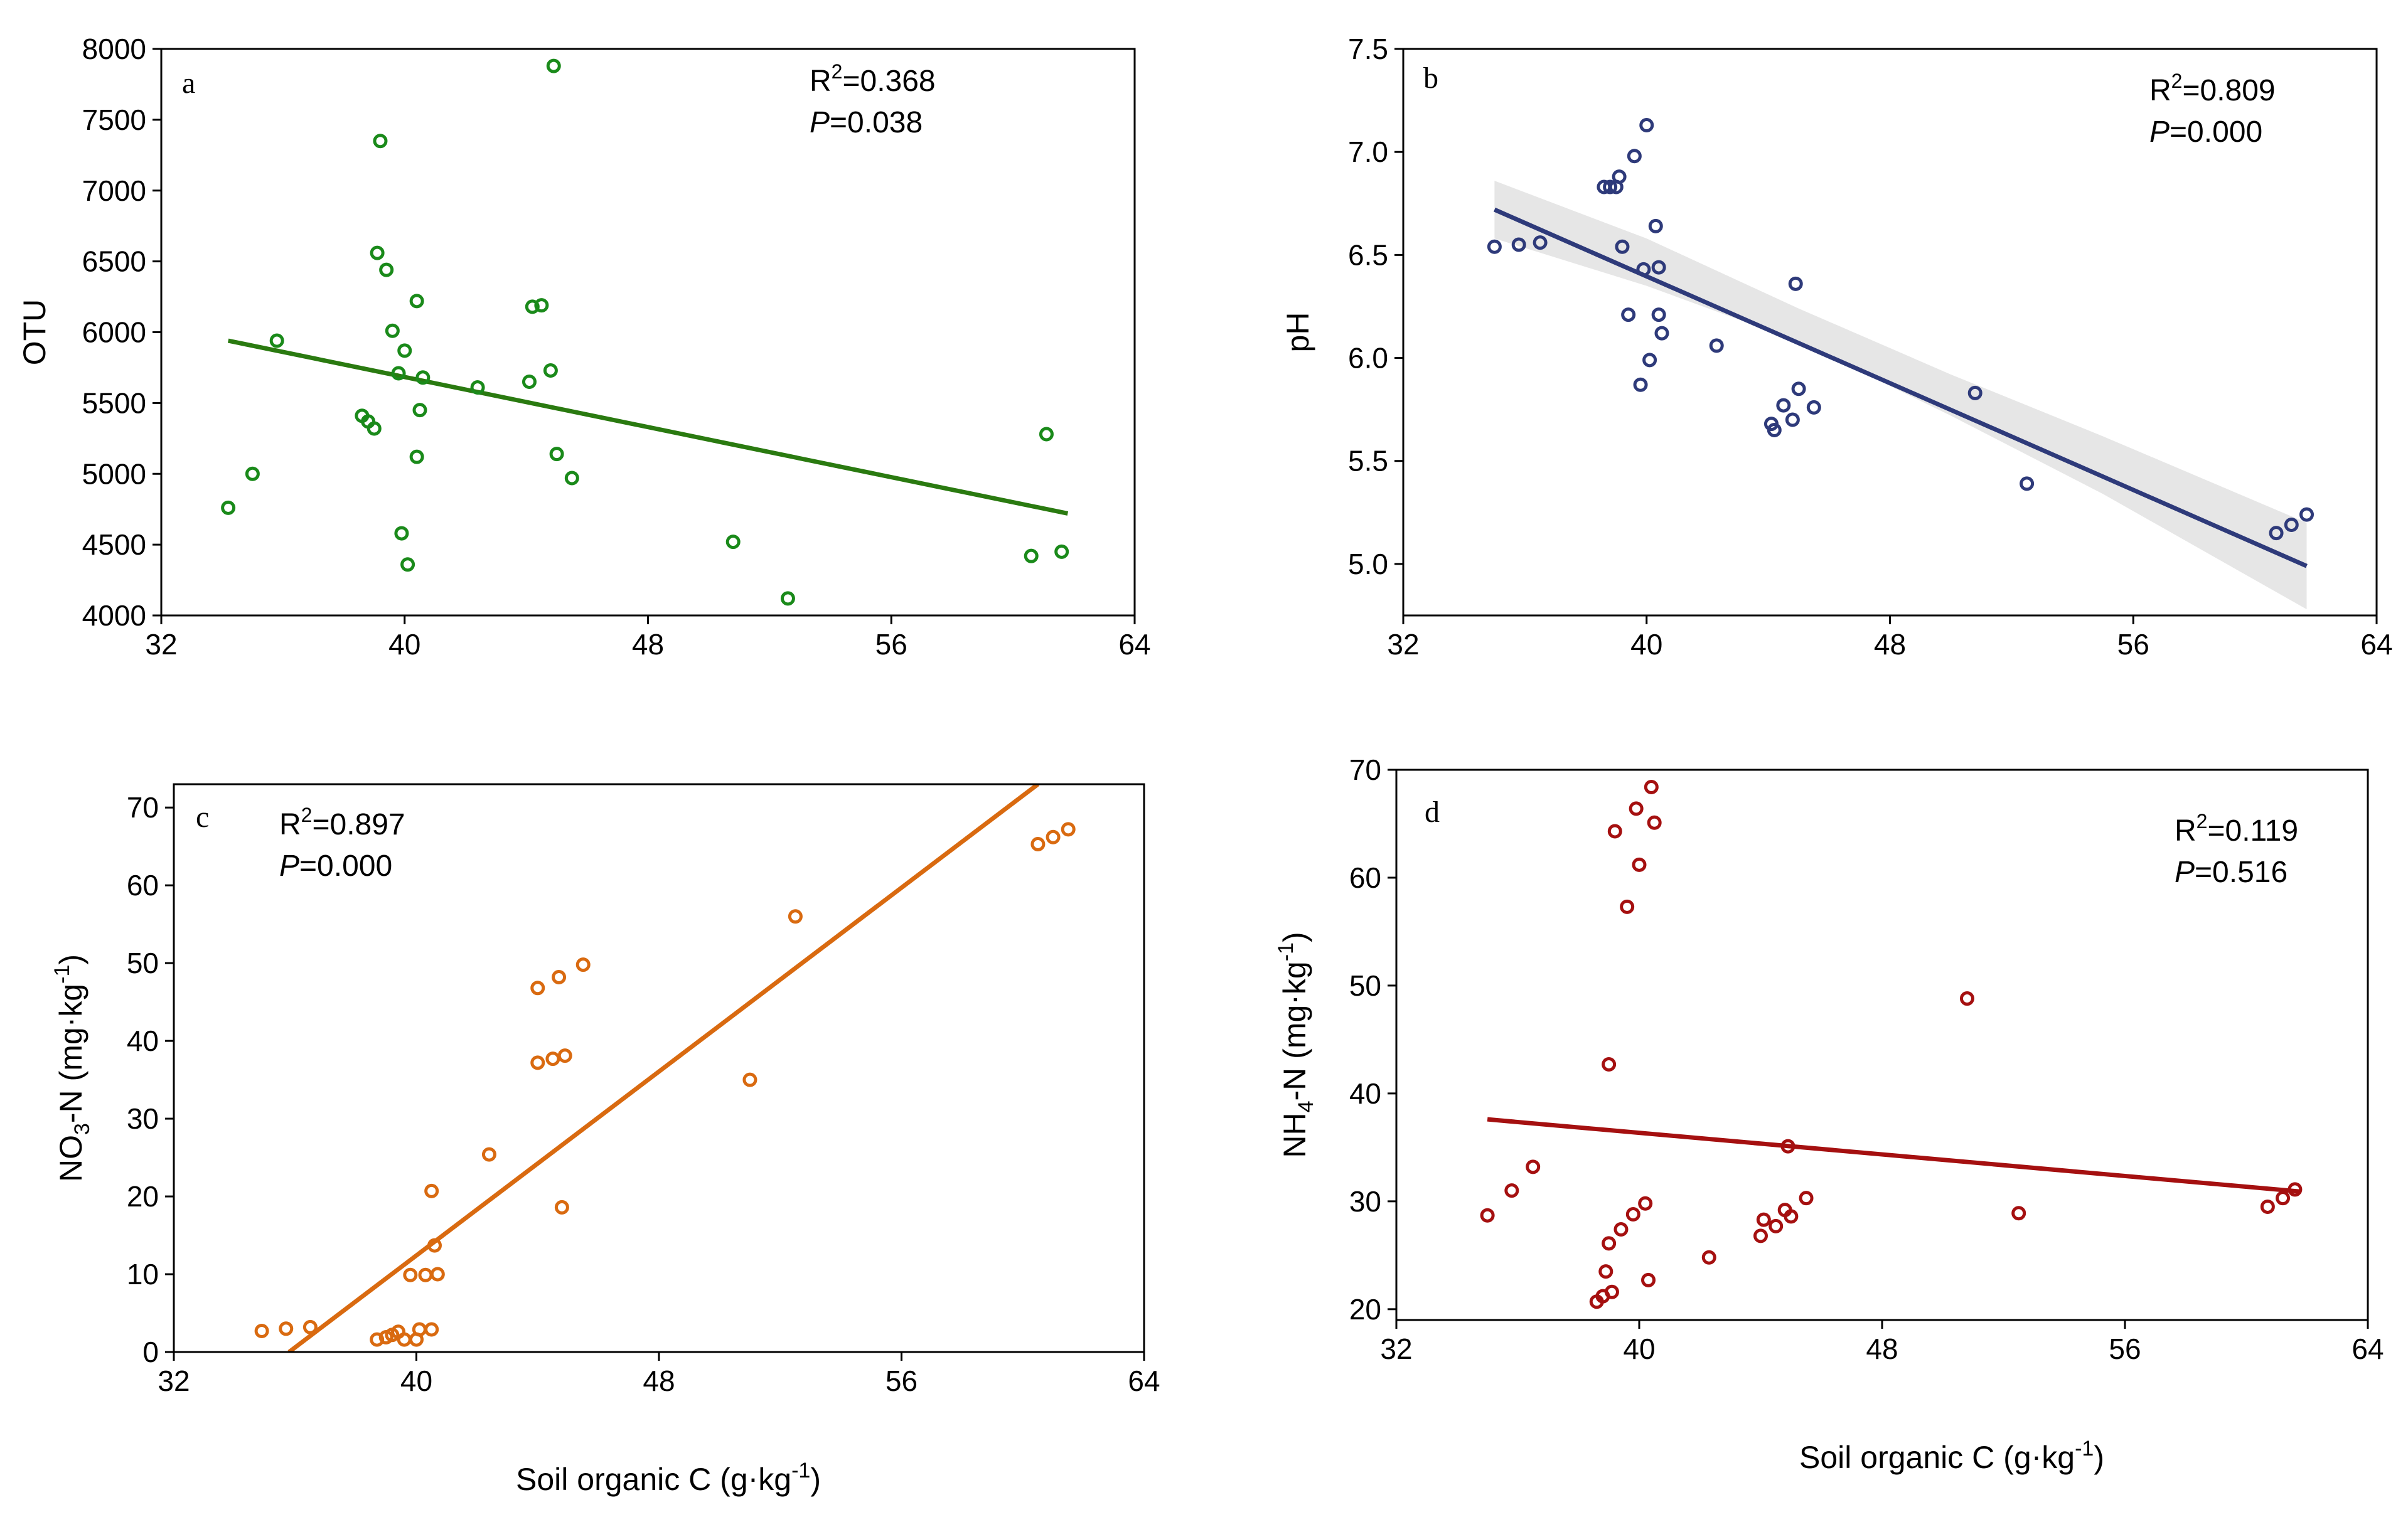  I want to click on y-tick-label: 30, so click(1365, 1201).